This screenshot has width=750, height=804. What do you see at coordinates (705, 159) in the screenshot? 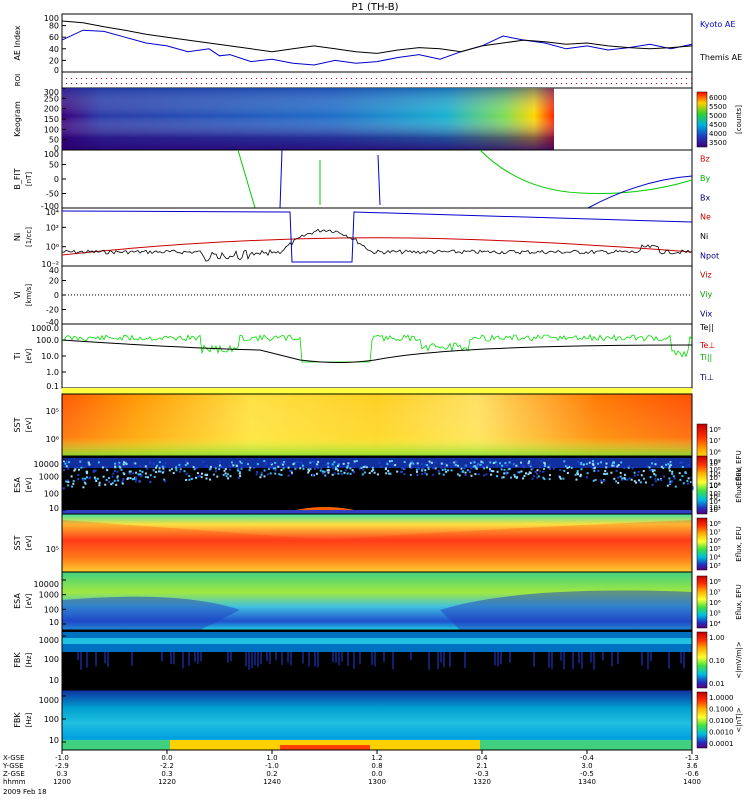
I see `bfield-legend-0: Bz` at bounding box center [705, 159].